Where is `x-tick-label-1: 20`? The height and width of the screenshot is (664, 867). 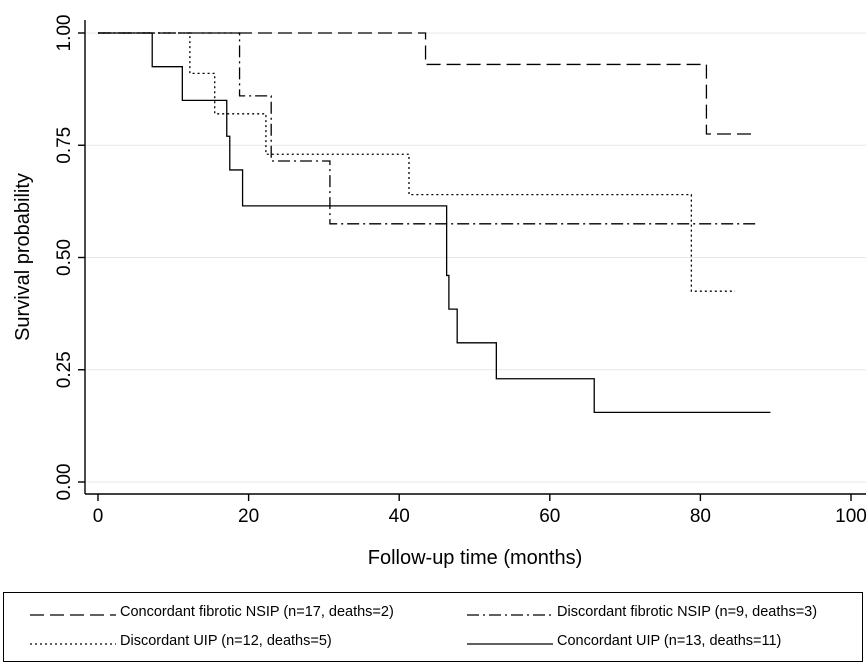
x-tick-label-1: 20 is located at coordinates (248, 516).